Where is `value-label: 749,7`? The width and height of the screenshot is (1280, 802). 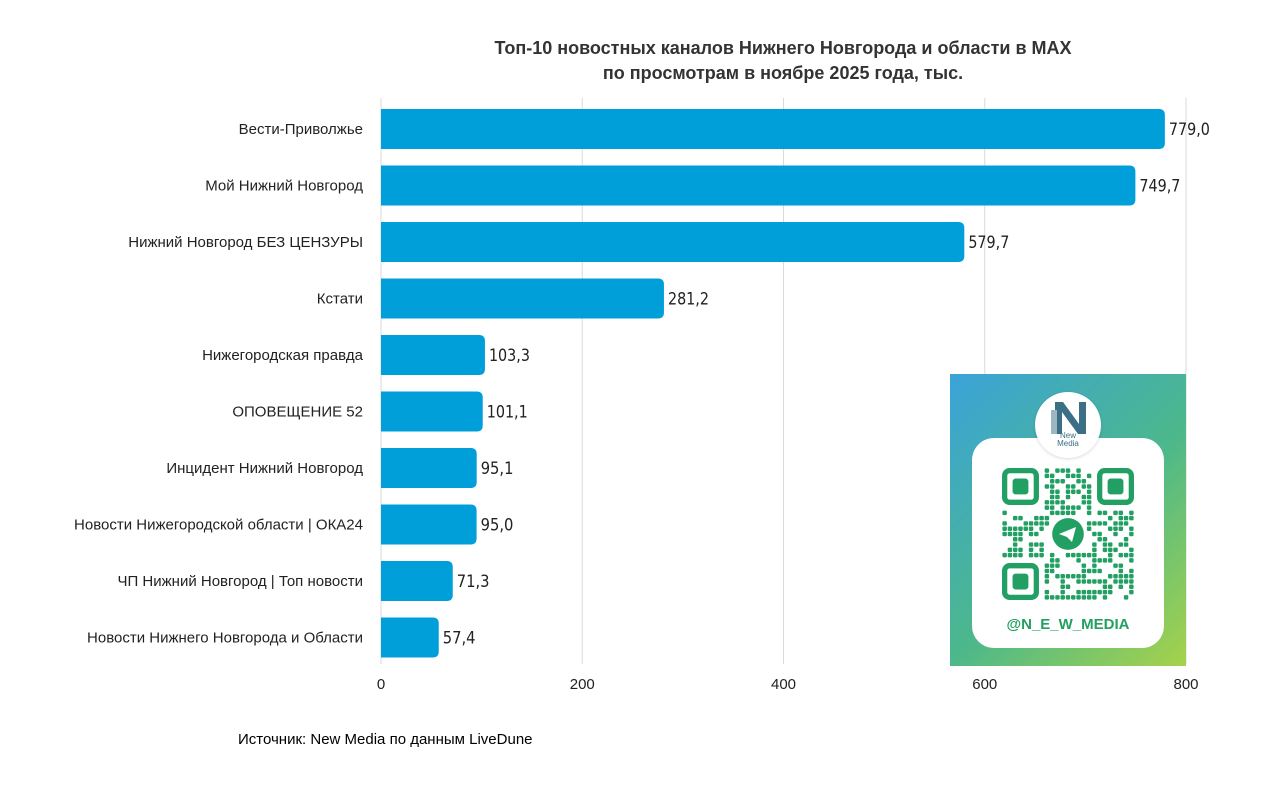 value-label: 749,7 is located at coordinates (1159, 187).